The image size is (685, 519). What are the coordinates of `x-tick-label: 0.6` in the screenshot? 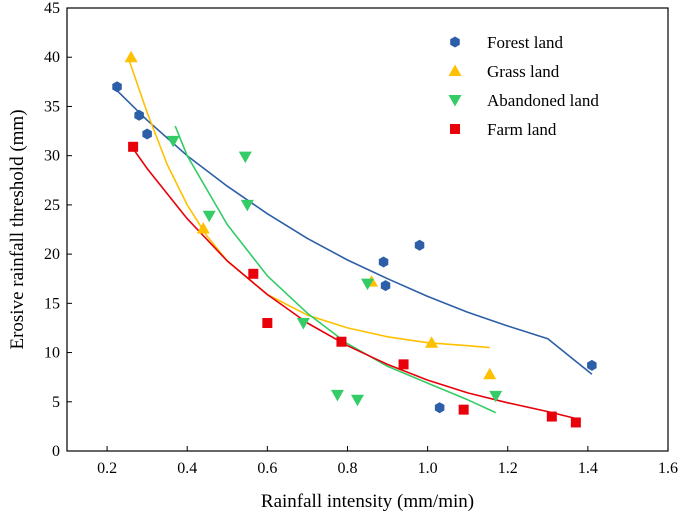 It's located at (267, 468).